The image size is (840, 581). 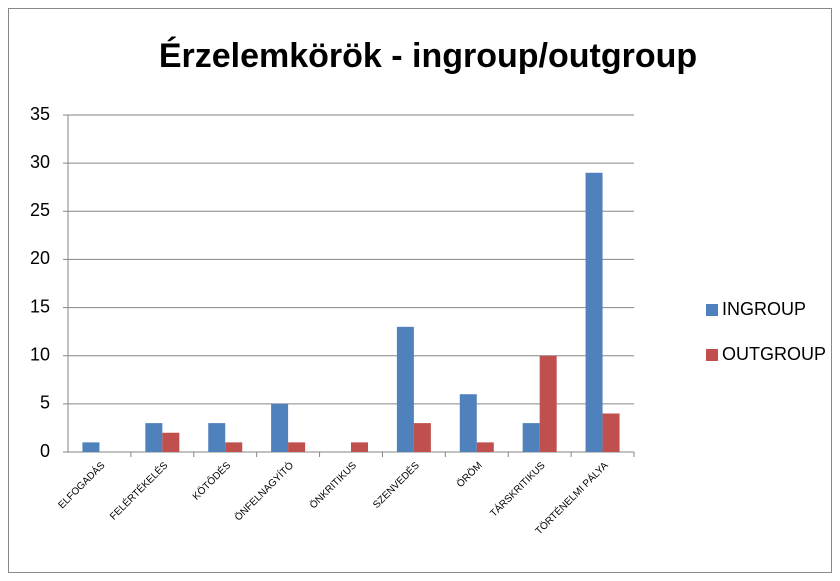 What do you see at coordinates (40, 306) in the screenshot?
I see `y-tick-label: 15` at bounding box center [40, 306].